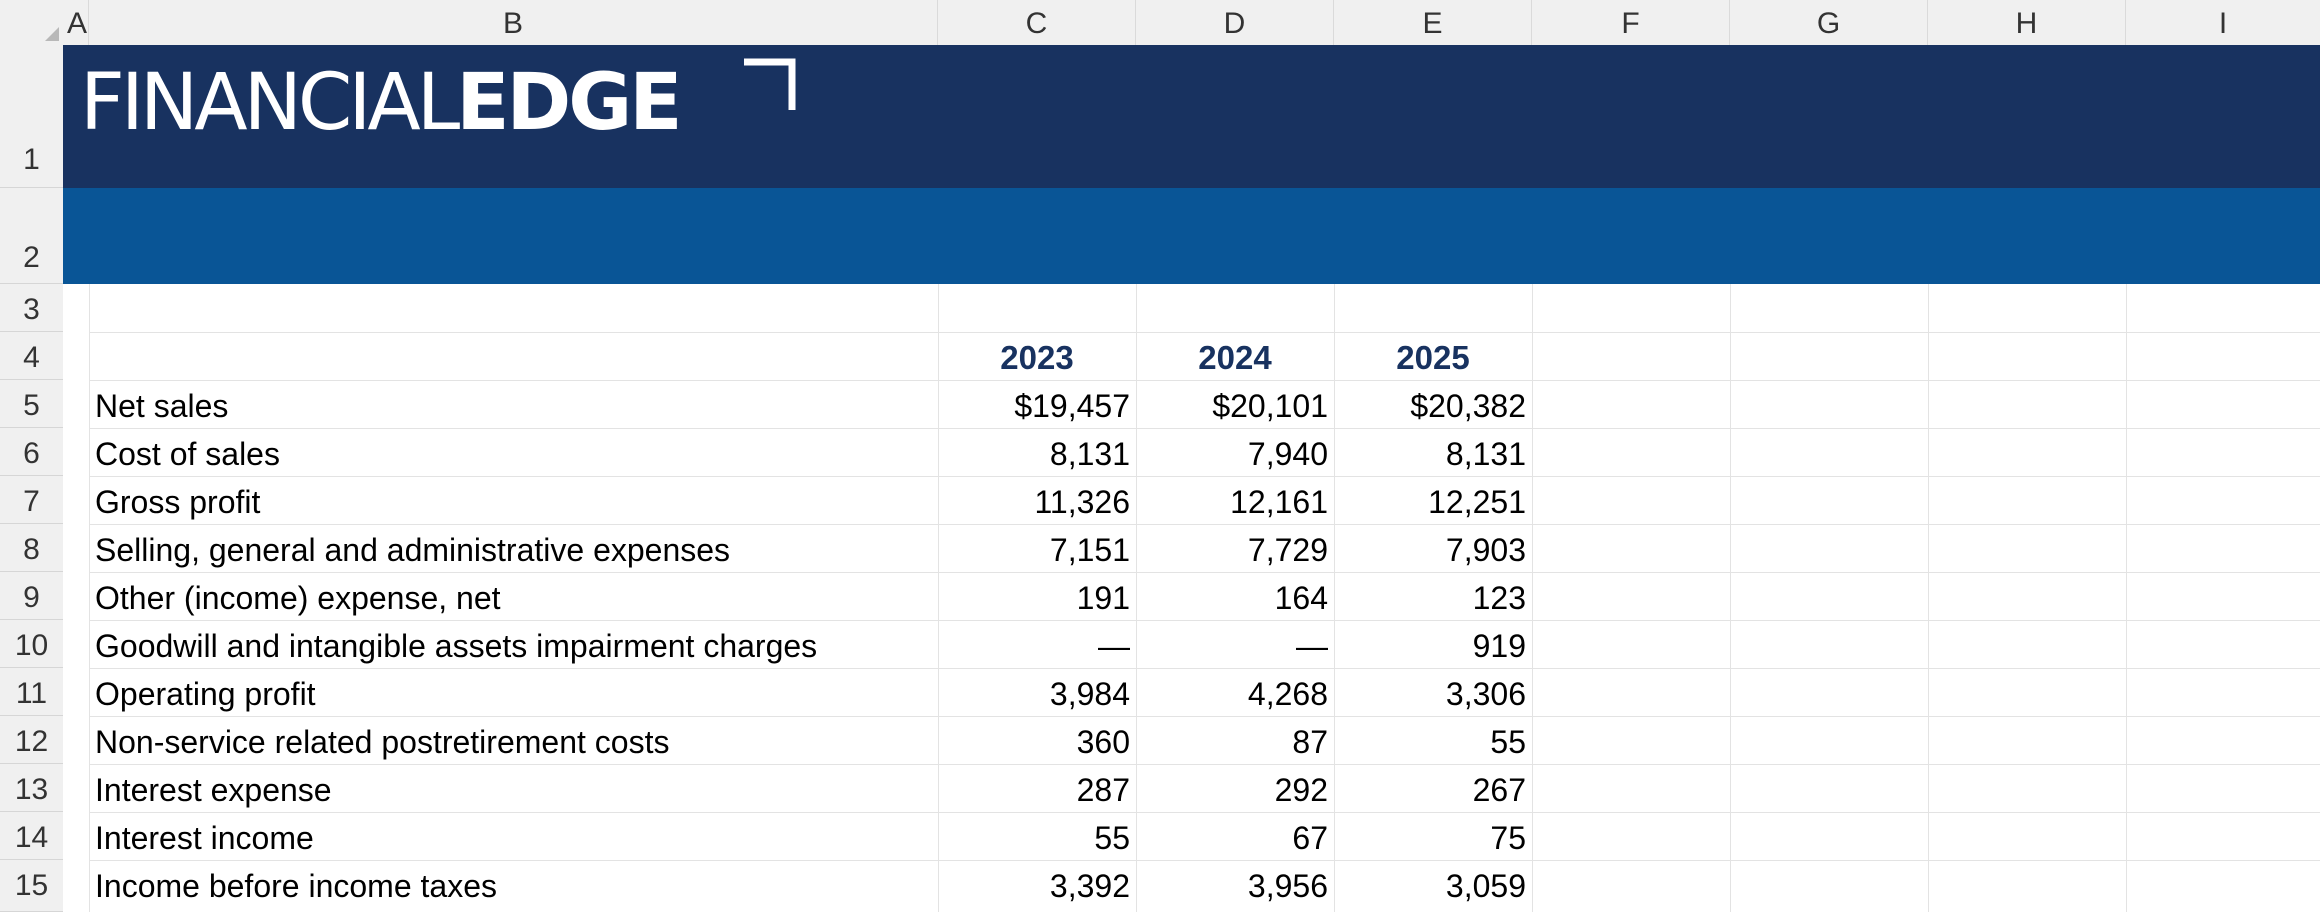 This screenshot has width=2320, height=912. I want to click on column-header-g: G, so click(1829, 22).